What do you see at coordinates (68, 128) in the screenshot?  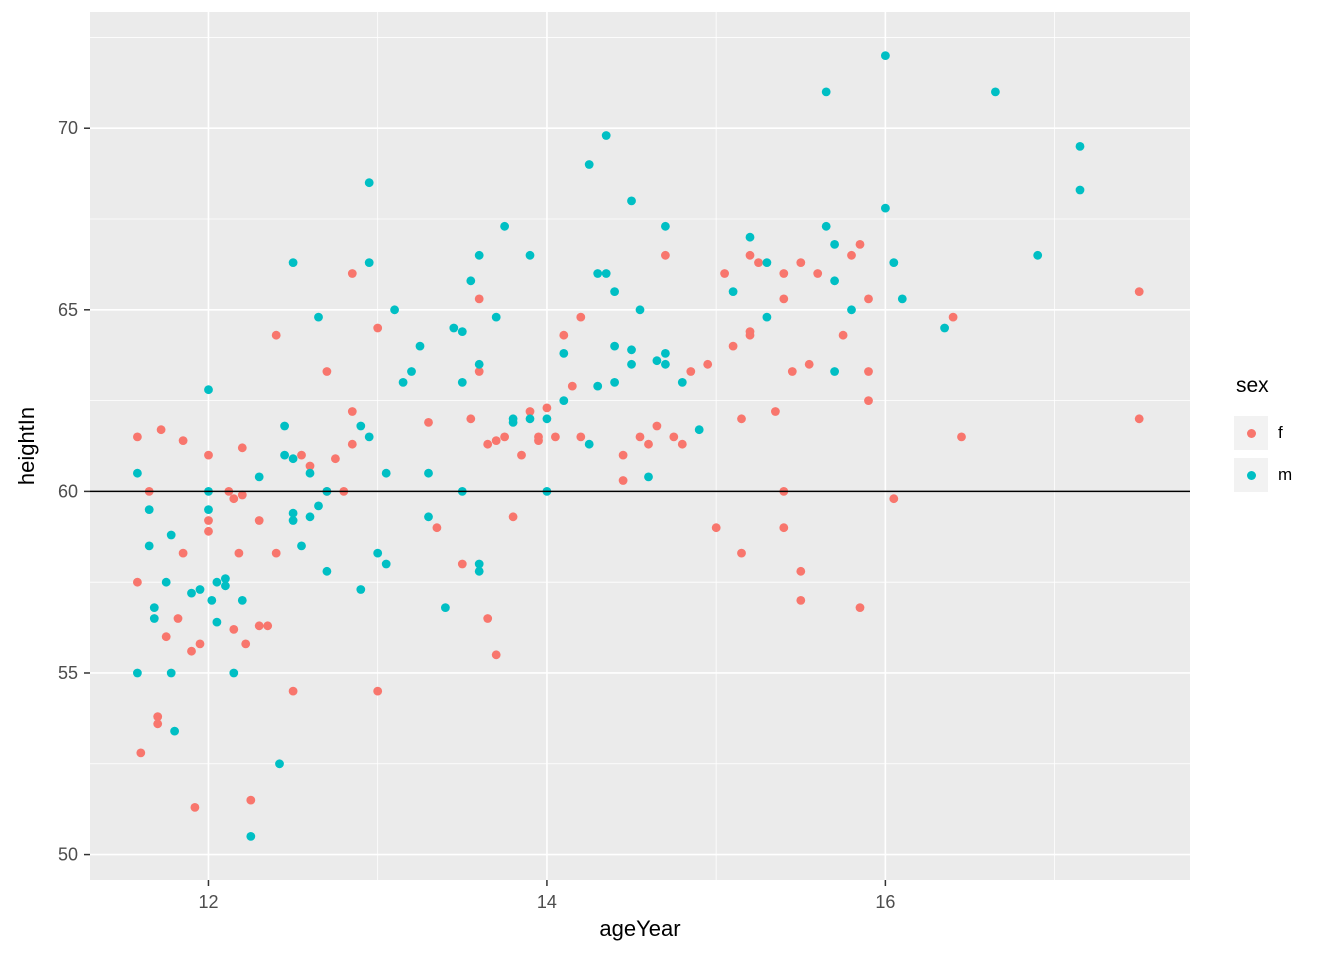 I see `y-tick-label: 70` at bounding box center [68, 128].